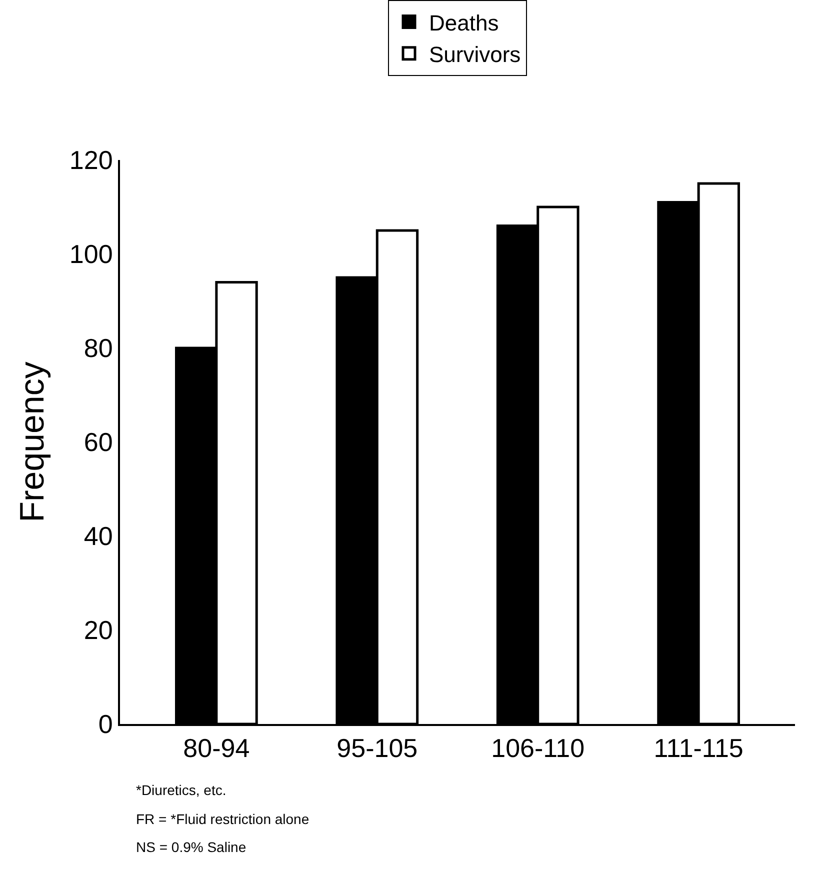 The image size is (815, 874). I want to click on y-axis-title: Frequency, so click(33, 442).